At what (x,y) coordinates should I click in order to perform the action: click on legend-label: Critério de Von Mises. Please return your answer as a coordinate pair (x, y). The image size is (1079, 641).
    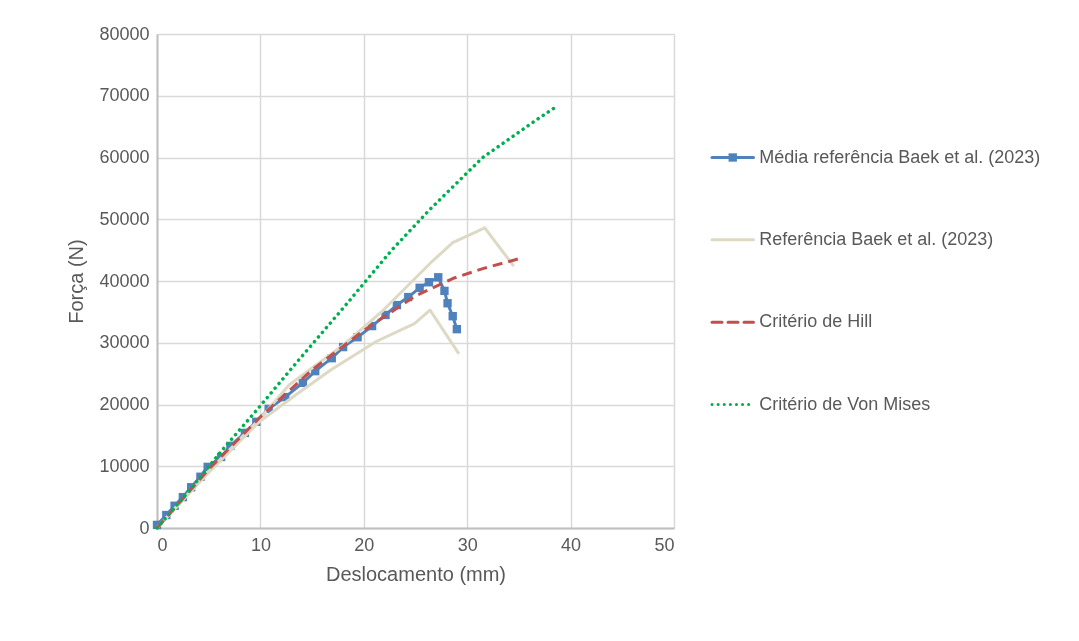
    Looking at the image, I should click on (845, 403).